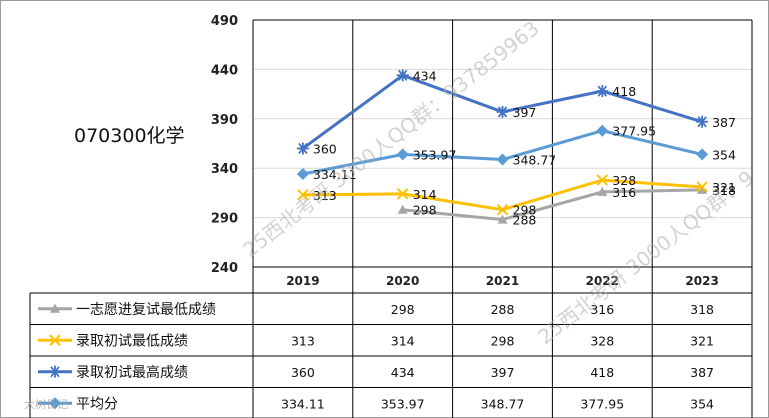 The image size is (769, 418). I want to click on data-label: 334.11, so click(335, 174).